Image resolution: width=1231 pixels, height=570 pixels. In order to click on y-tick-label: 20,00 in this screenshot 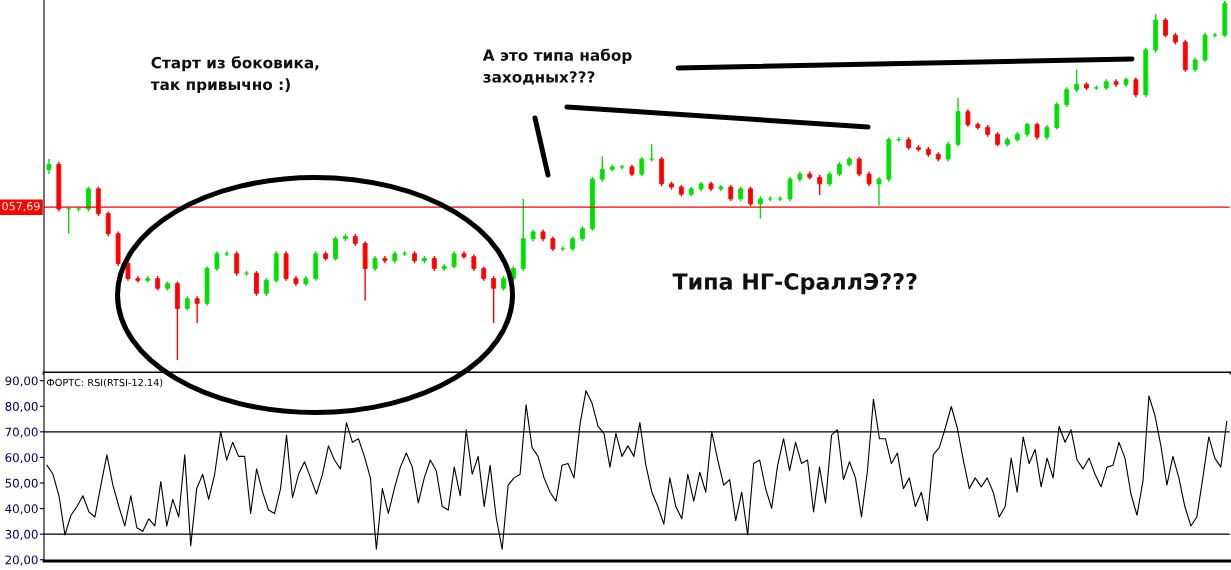, I will do `click(21, 560)`.